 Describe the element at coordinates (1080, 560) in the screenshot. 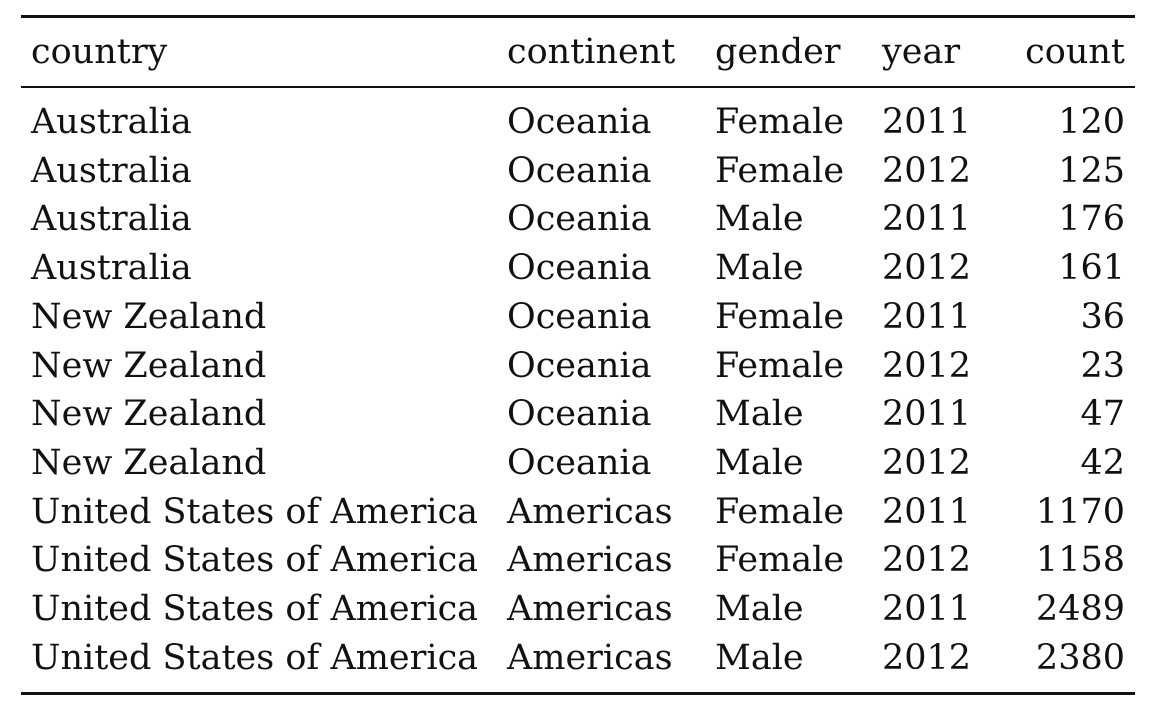

I see `cell-count: 1158` at that location.